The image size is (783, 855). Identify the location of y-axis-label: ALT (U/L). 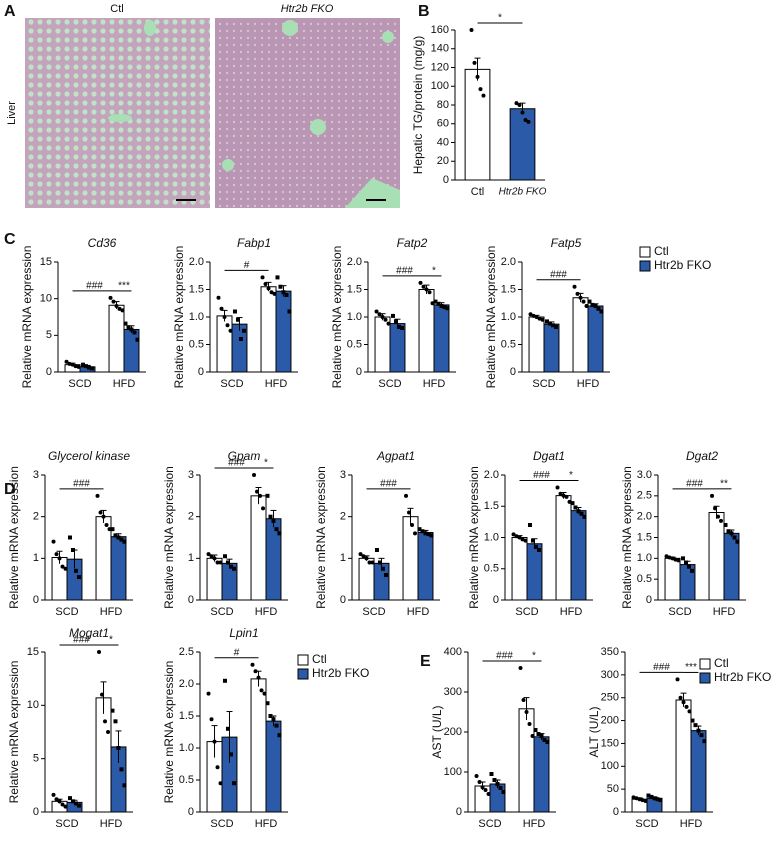
(594, 732).